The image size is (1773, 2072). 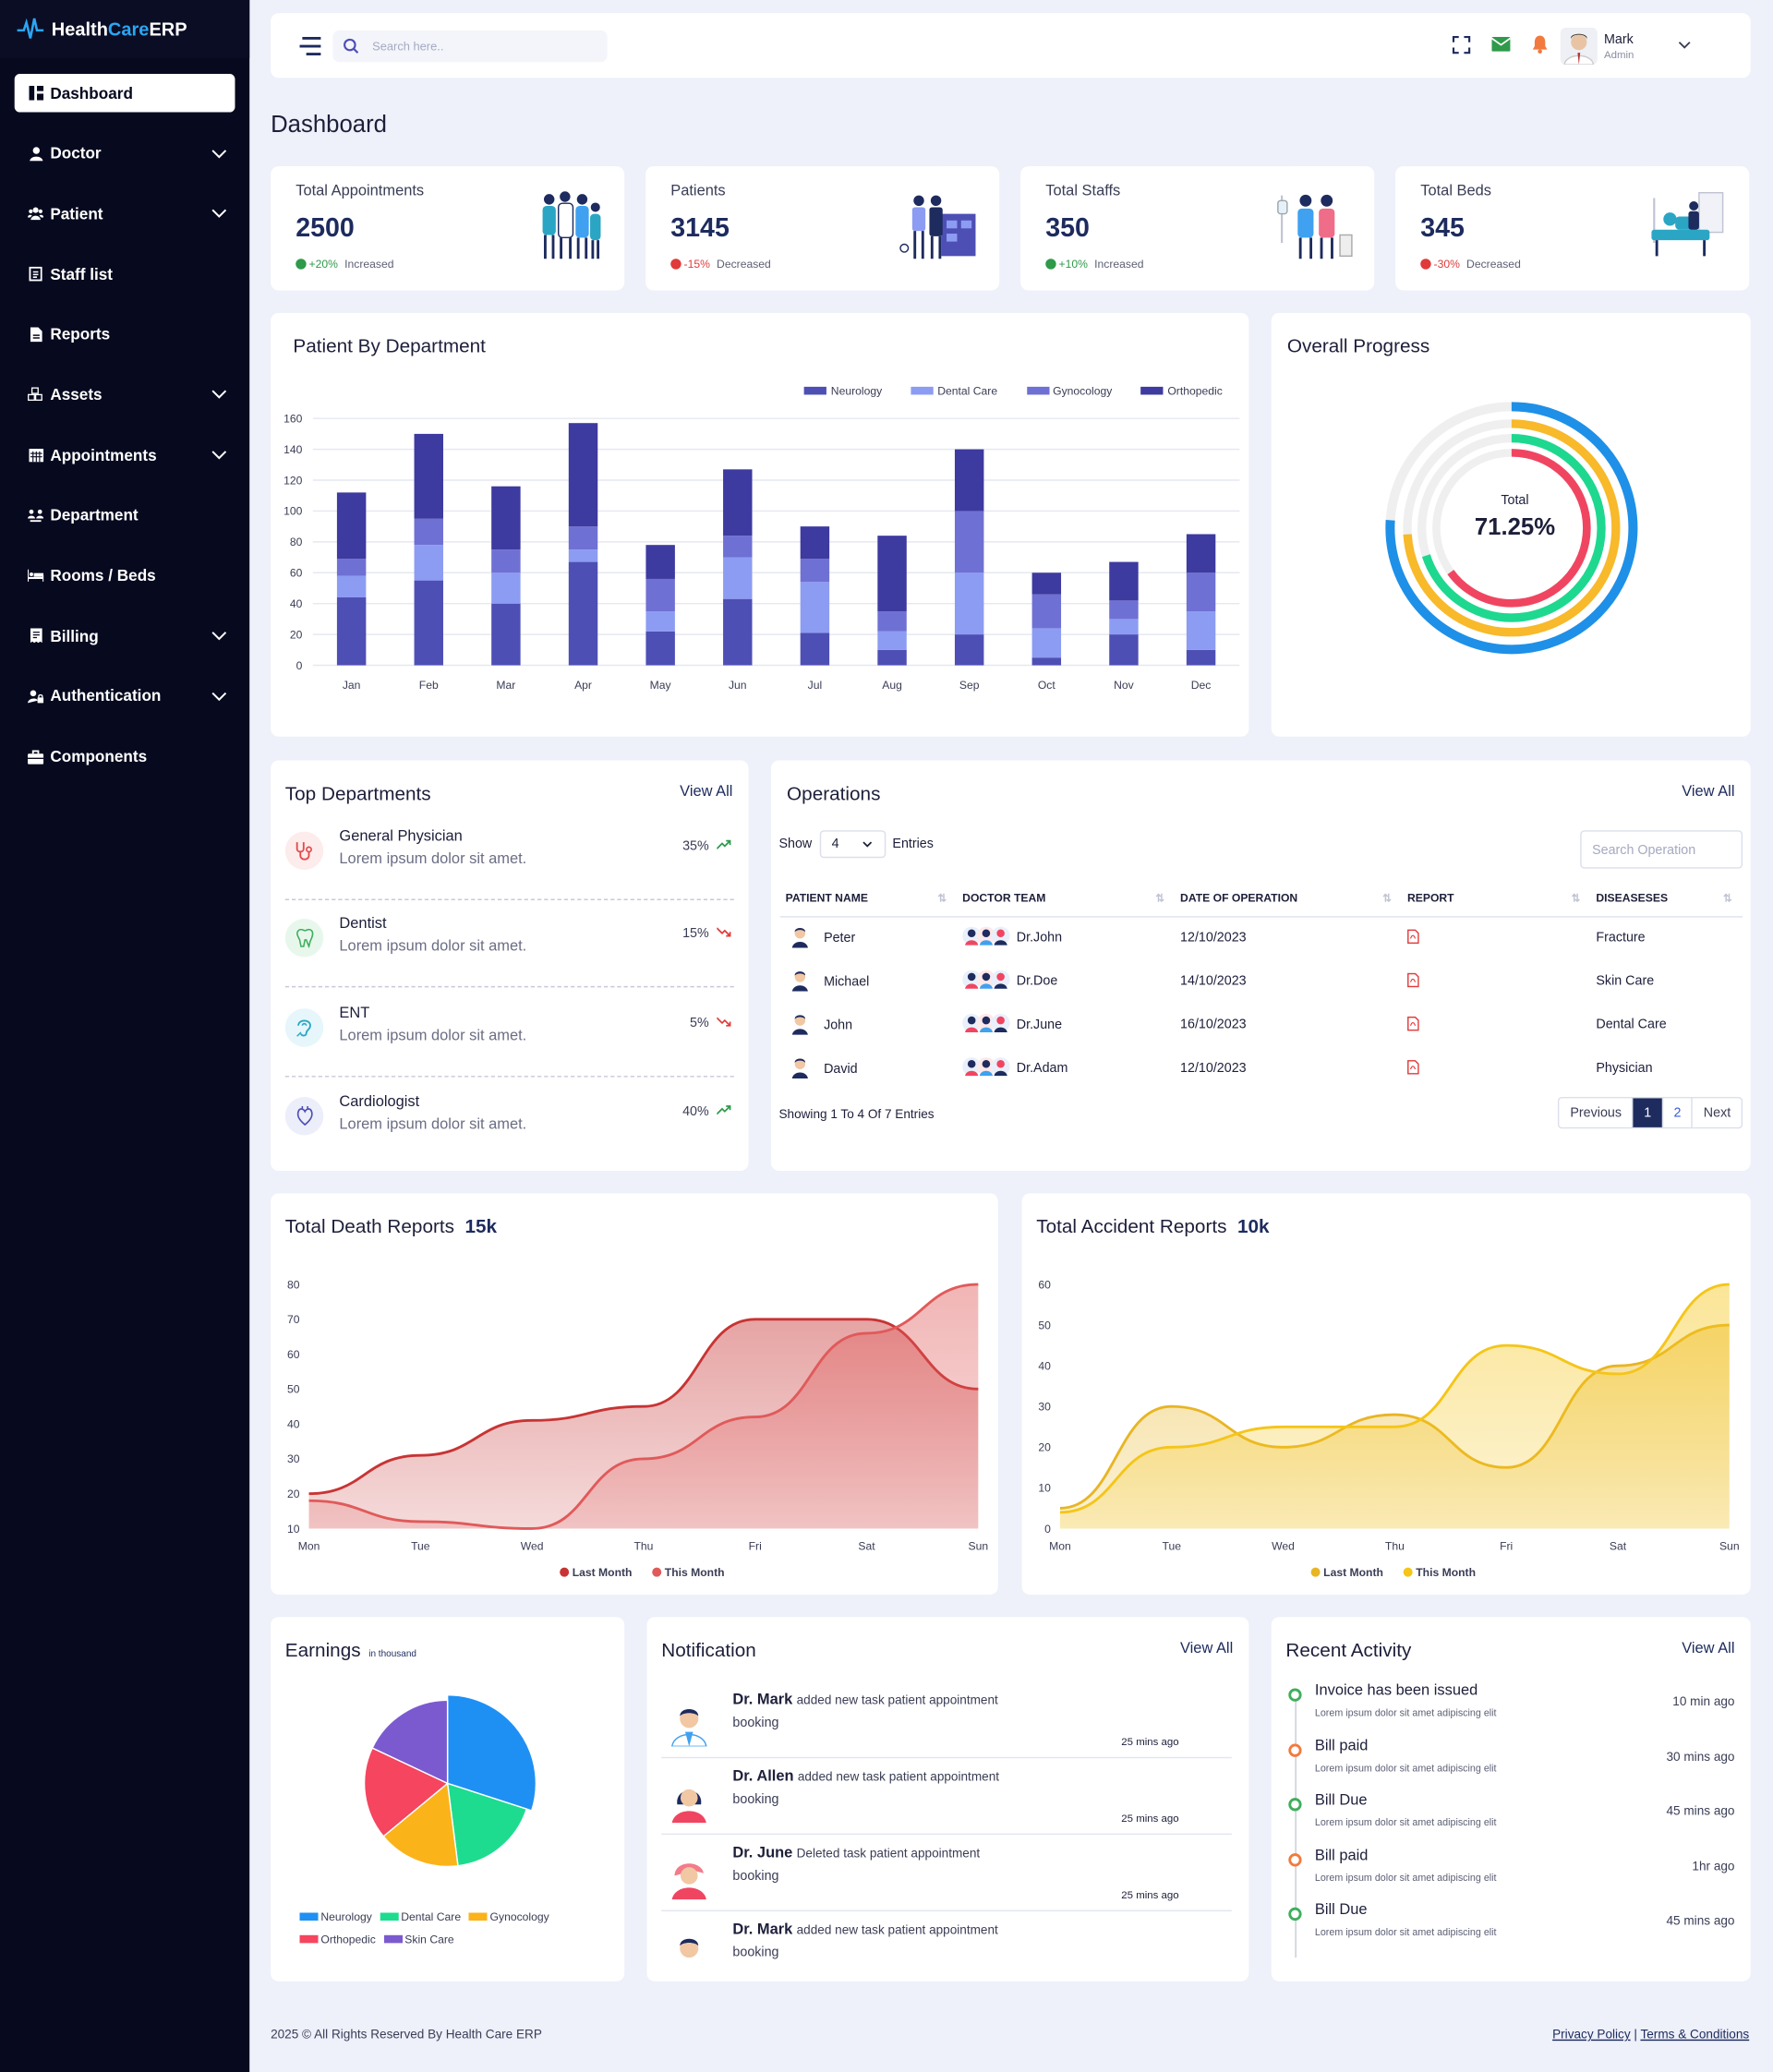 What do you see at coordinates (1716, 1112) in the screenshot?
I see `pagination-next: Next` at bounding box center [1716, 1112].